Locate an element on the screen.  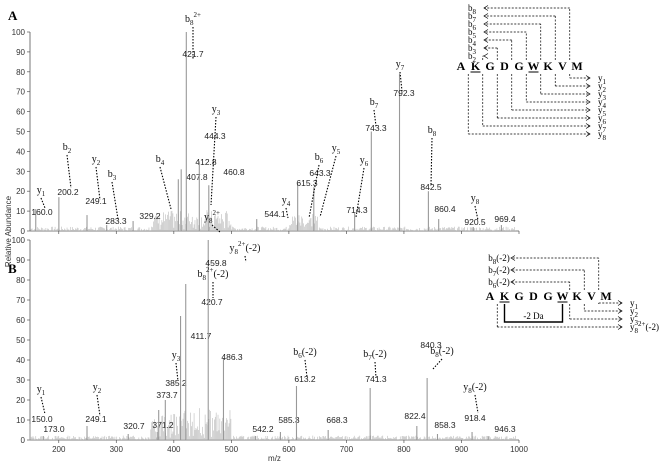
ion-annotation: y5 is located at coordinates (330, 180).